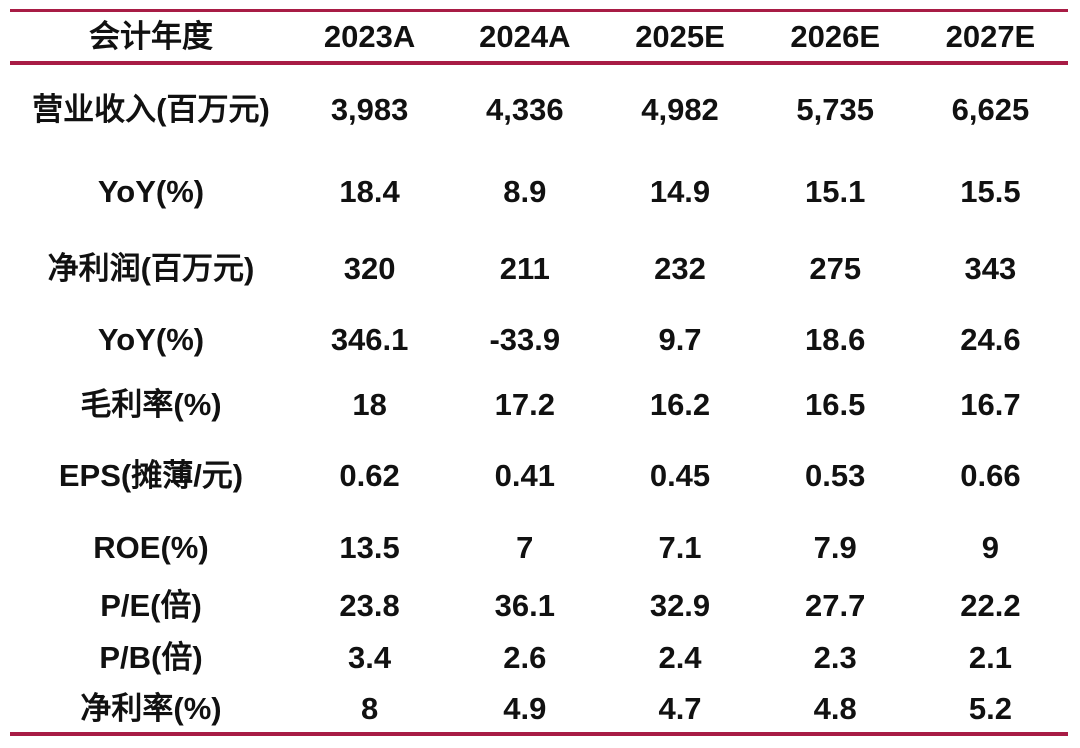 This screenshot has height=748, width=1080. Describe the element at coordinates (835, 657) in the screenshot. I see `cell-value: 2.3` at that location.